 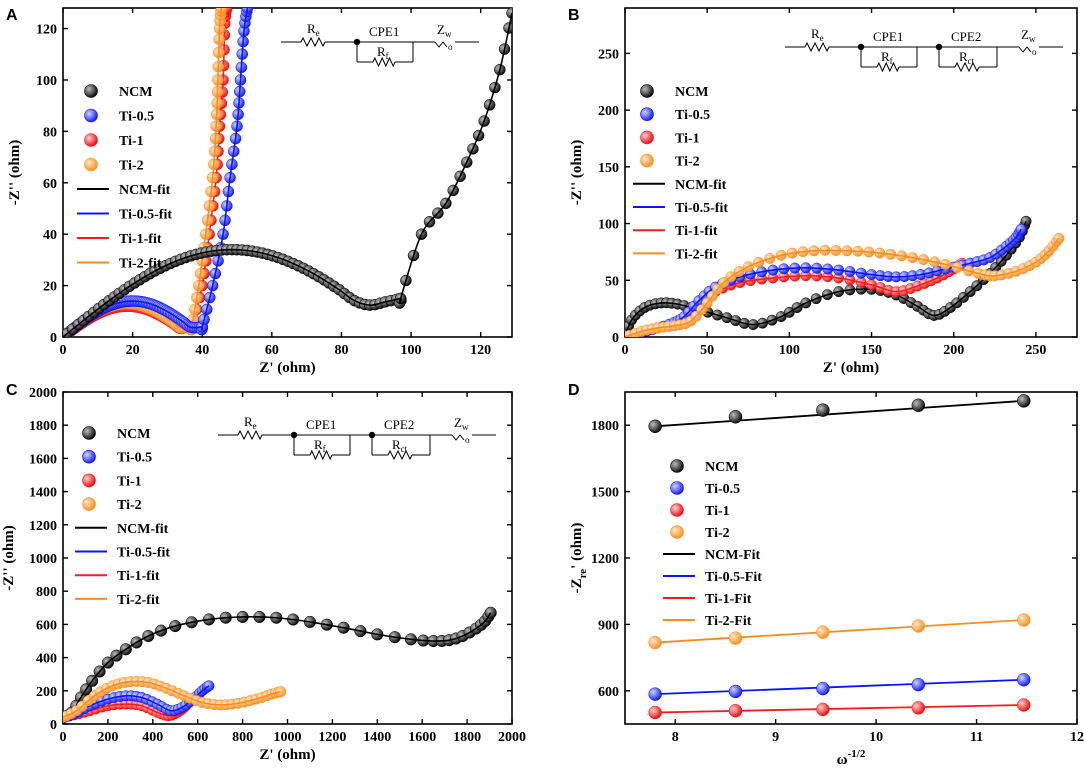 I want to click on y-tick-label: 1000, so click(x=43, y=559).